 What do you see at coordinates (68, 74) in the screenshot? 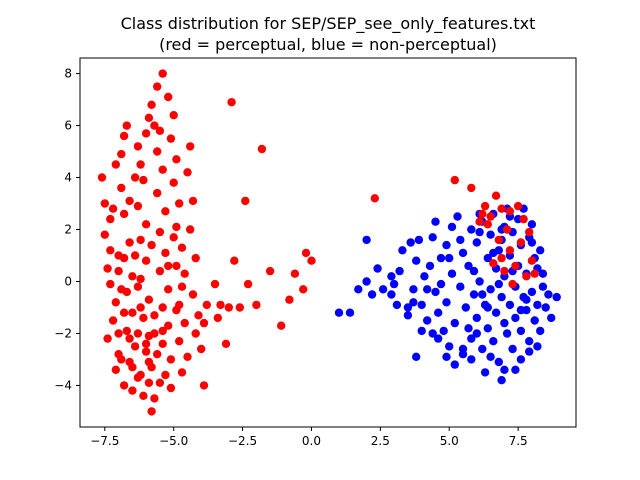
I see `y-tick-label: 8` at bounding box center [68, 74].